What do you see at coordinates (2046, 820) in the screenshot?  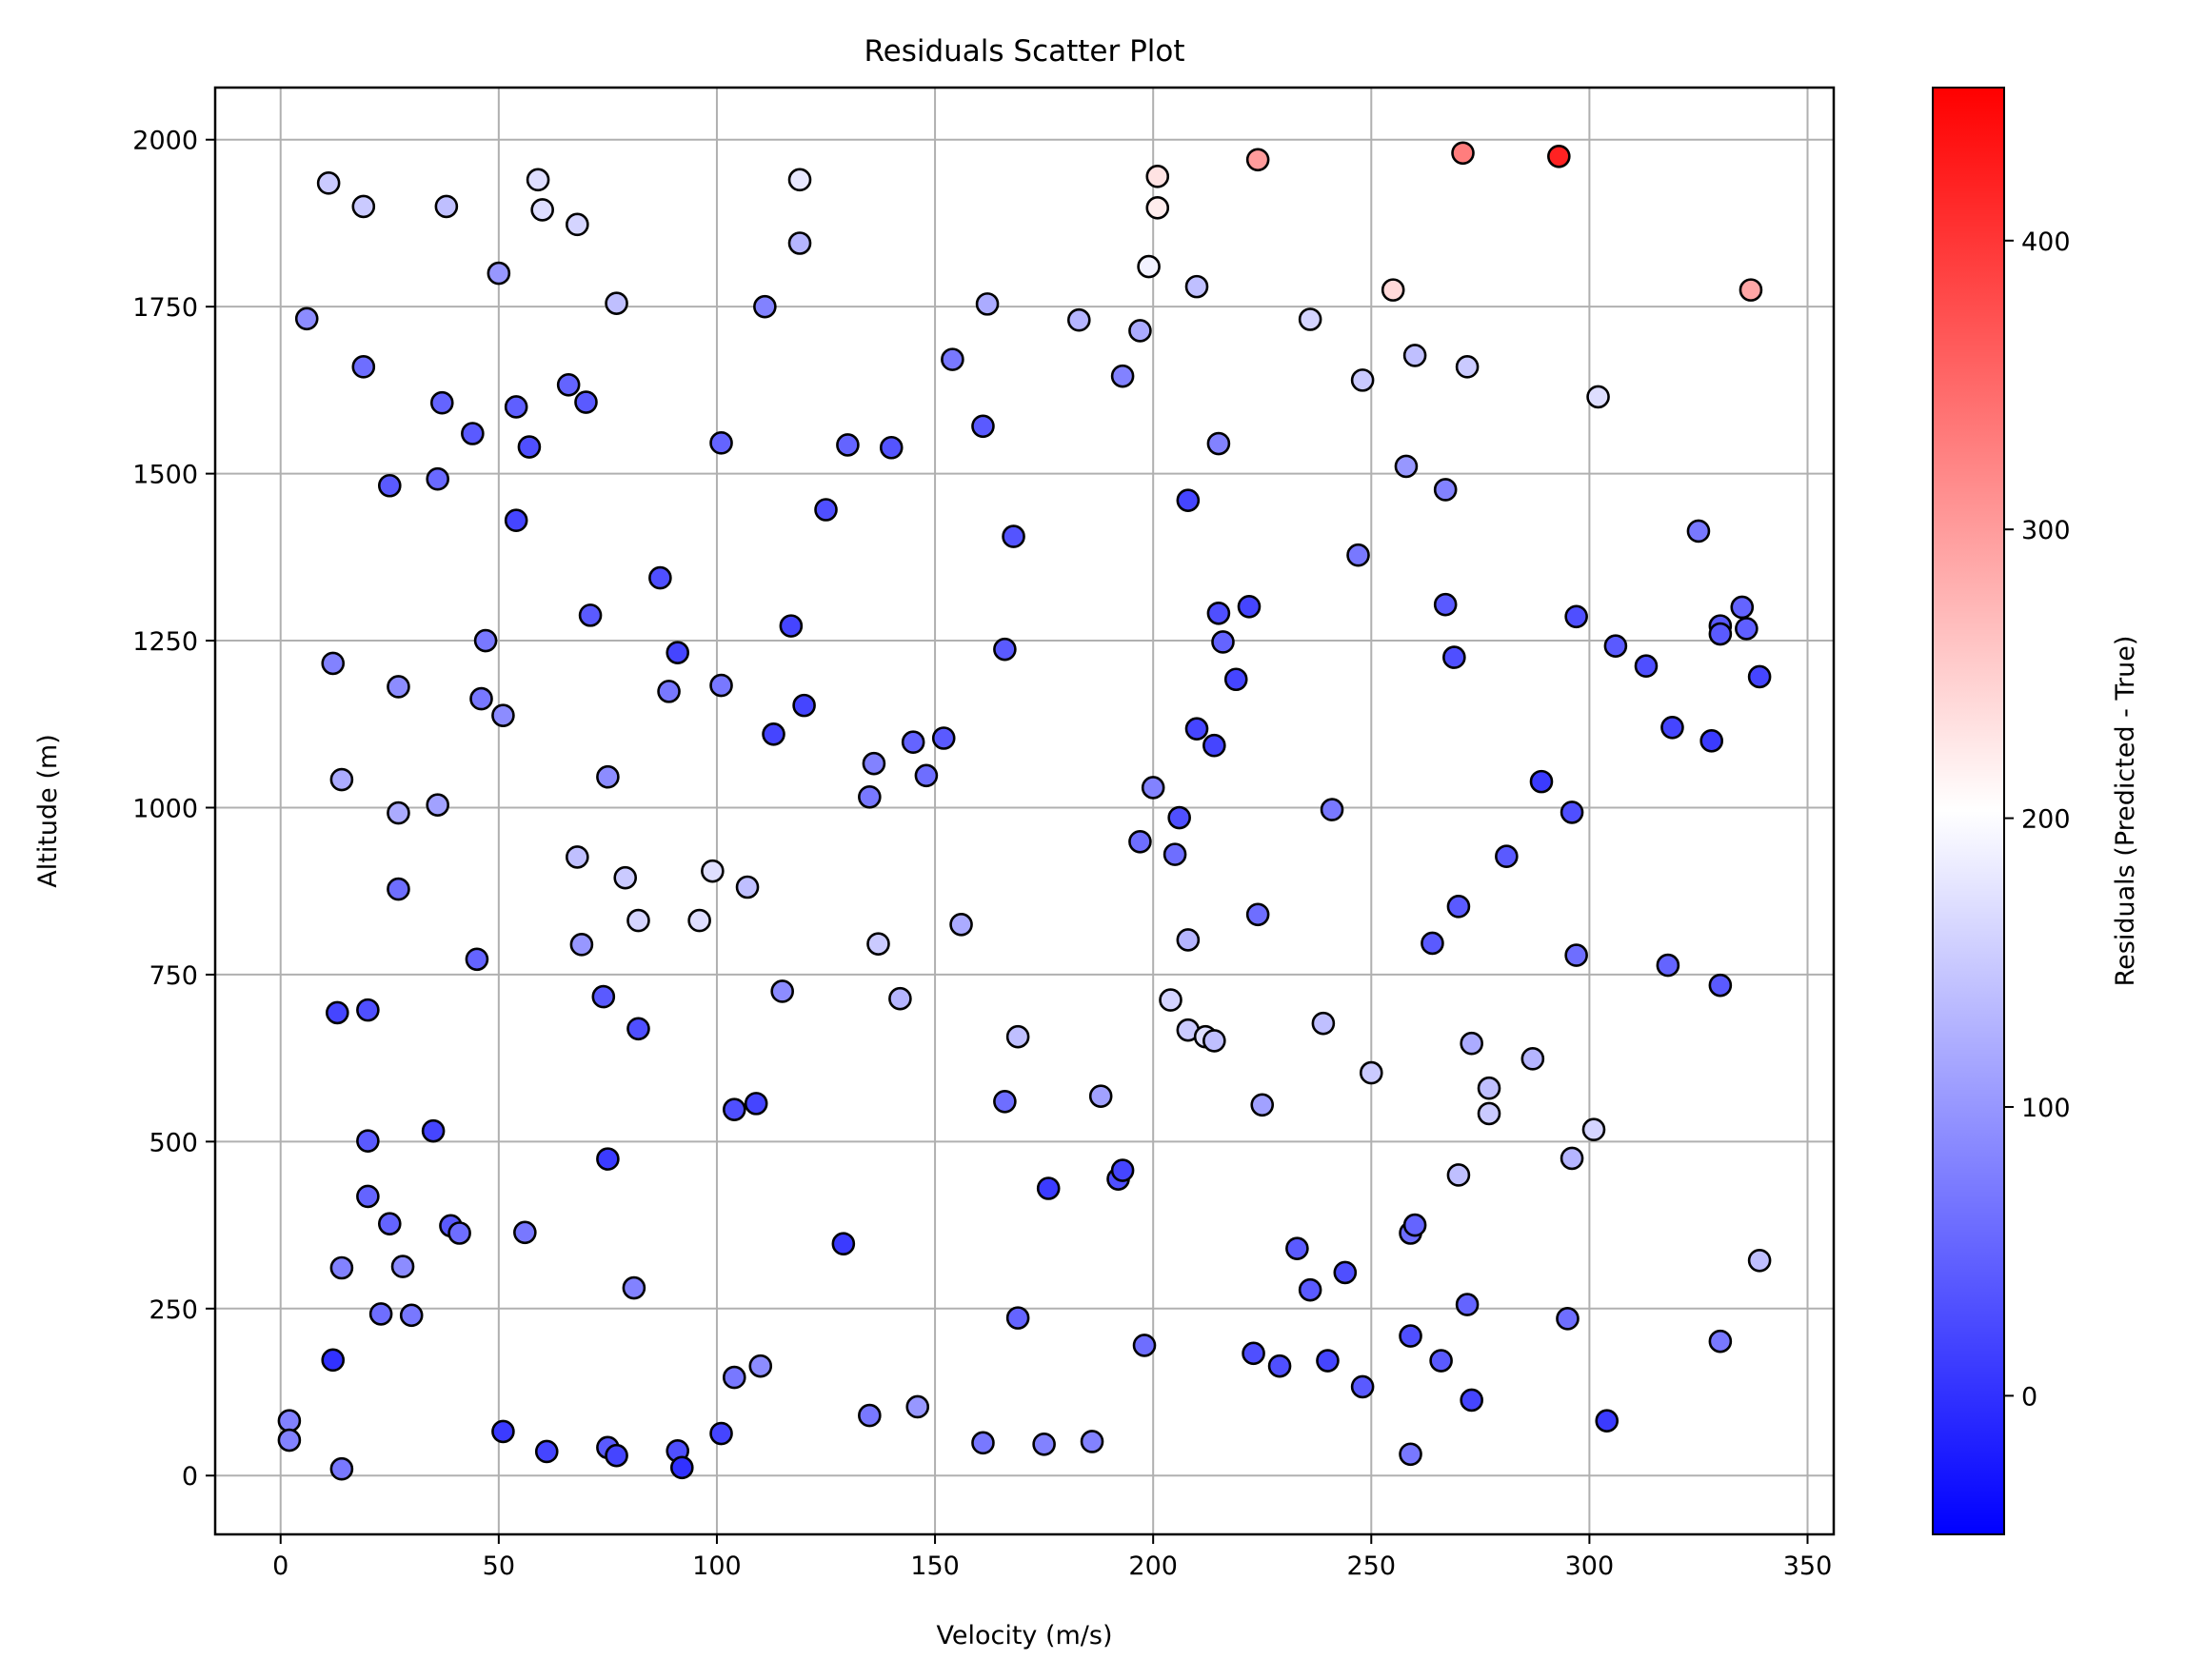 I see `colorbar-tick-label: 200` at bounding box center [2046, 820].